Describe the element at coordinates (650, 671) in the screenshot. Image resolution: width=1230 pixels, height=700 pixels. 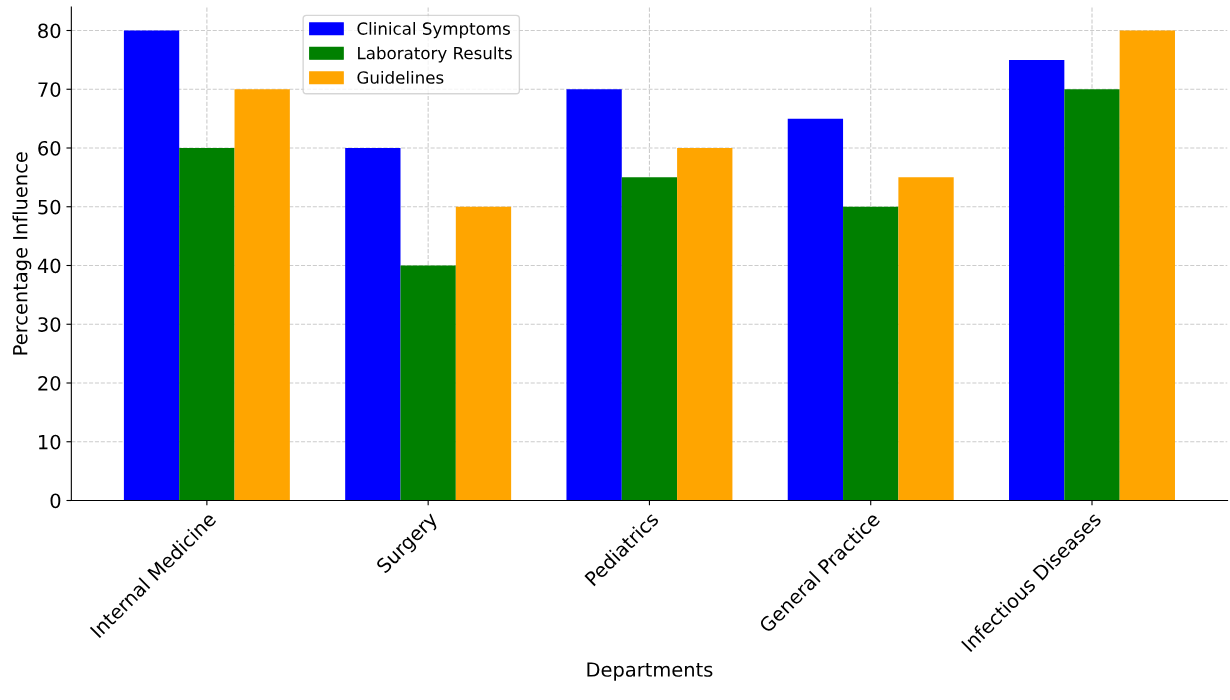
I see `x-axis-title: Departments` at that location.